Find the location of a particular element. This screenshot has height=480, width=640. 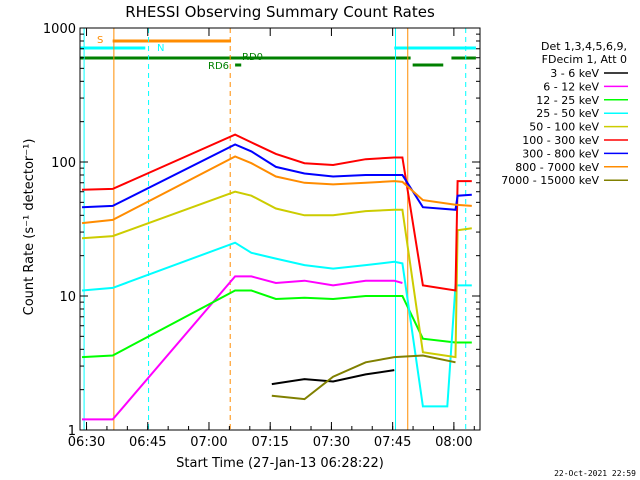

y-tick-label-1: 10 is located at coordinates (67, 297).